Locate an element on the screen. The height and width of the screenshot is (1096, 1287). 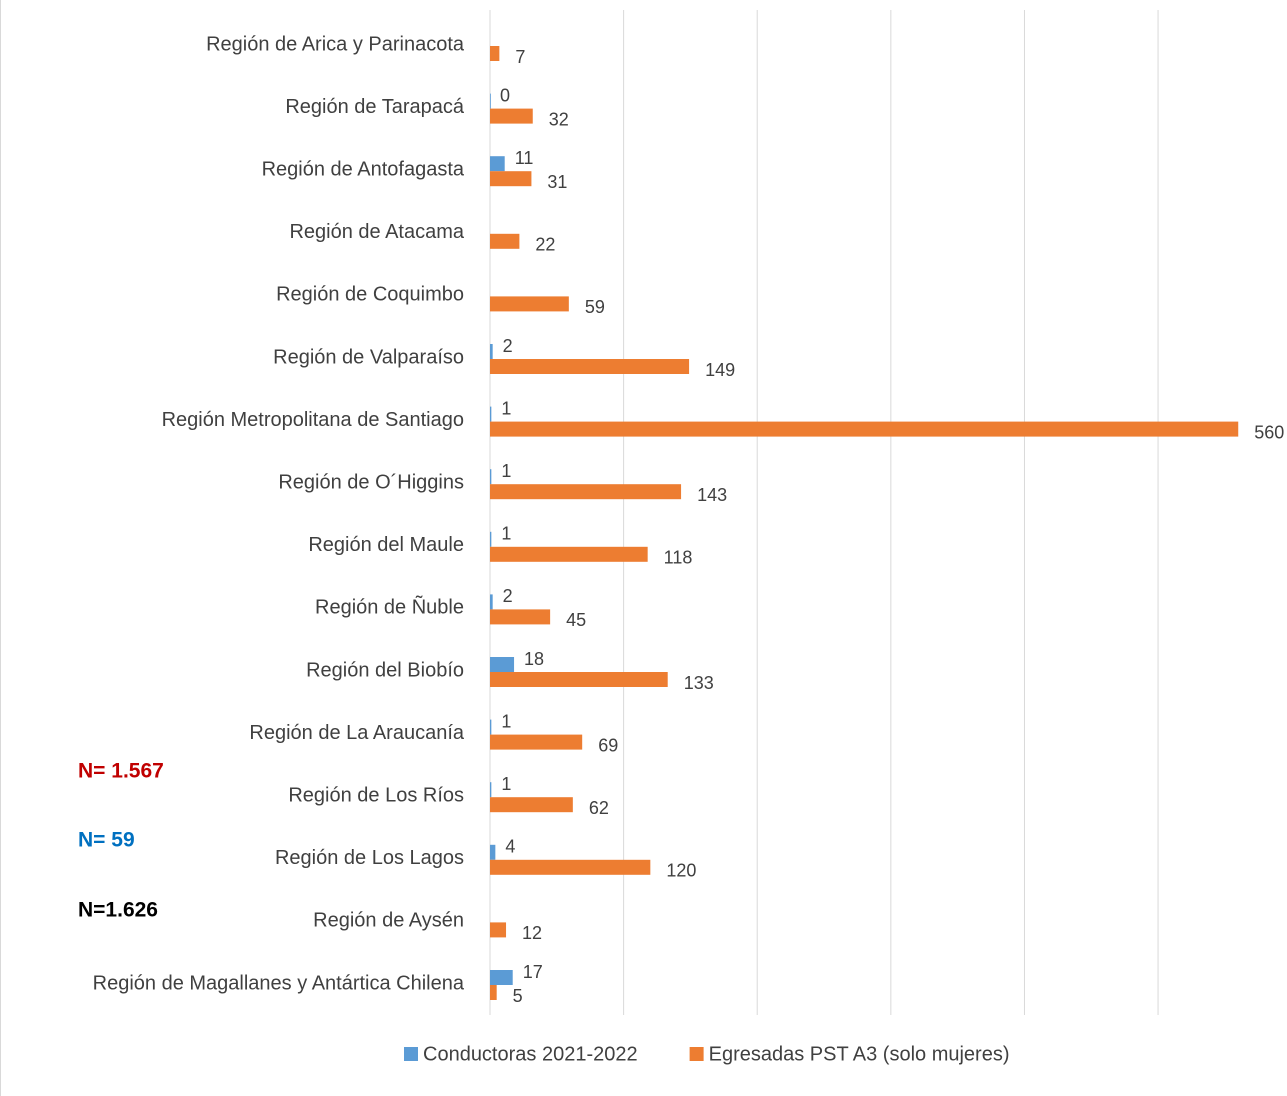
category-label: Región de Aysén is located at coordinates (388, 921).